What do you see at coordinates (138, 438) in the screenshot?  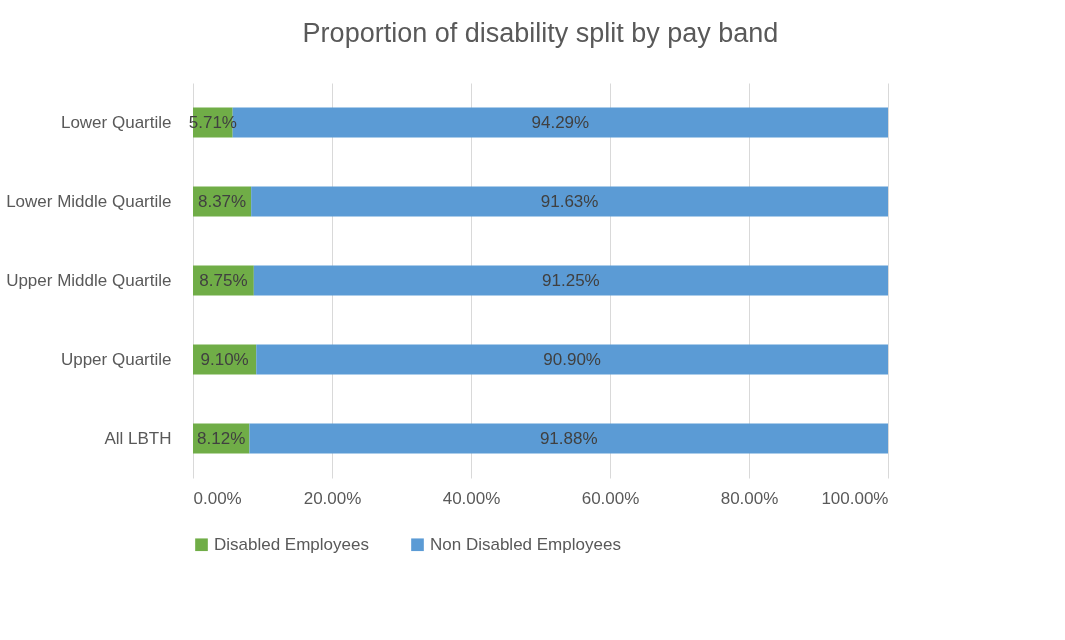 I see `y-tick-label: All LBTH` at bounding box center [138, 438].